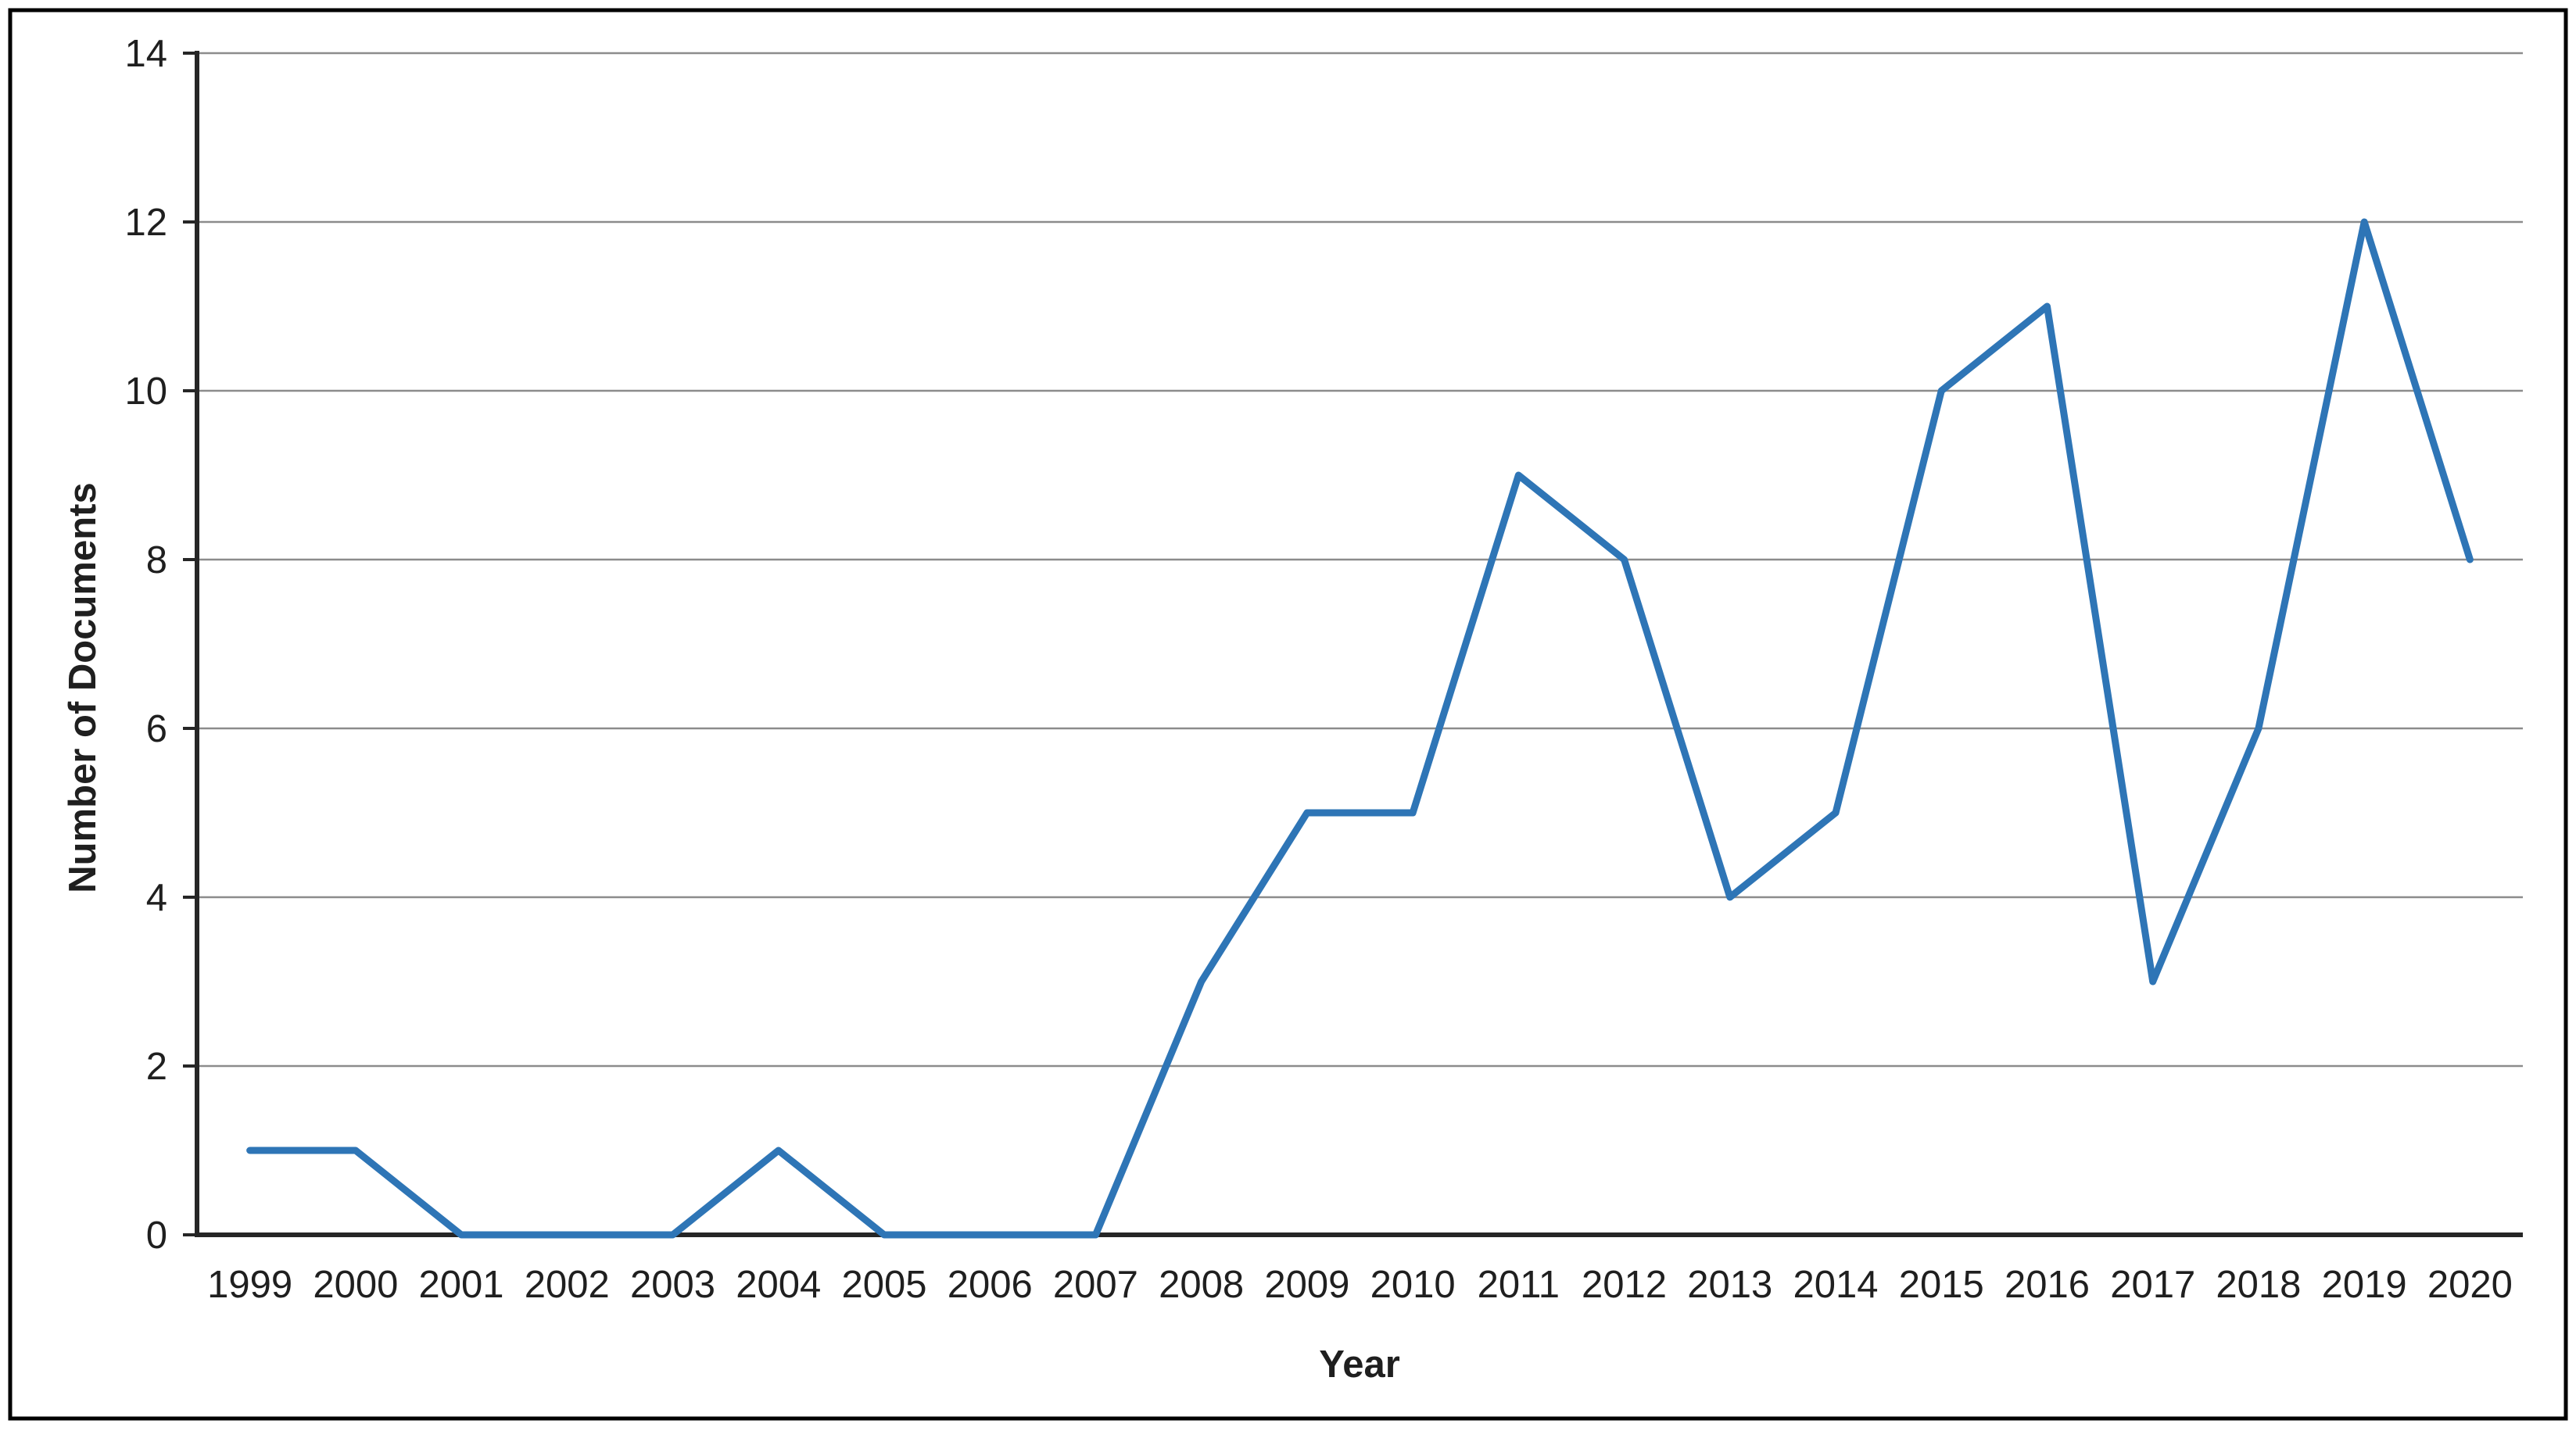  What do you see at coordinates (83, 687) in the screenshot?
I see `y-axis-title: Number of Documents` at bounding box center [83, 687].